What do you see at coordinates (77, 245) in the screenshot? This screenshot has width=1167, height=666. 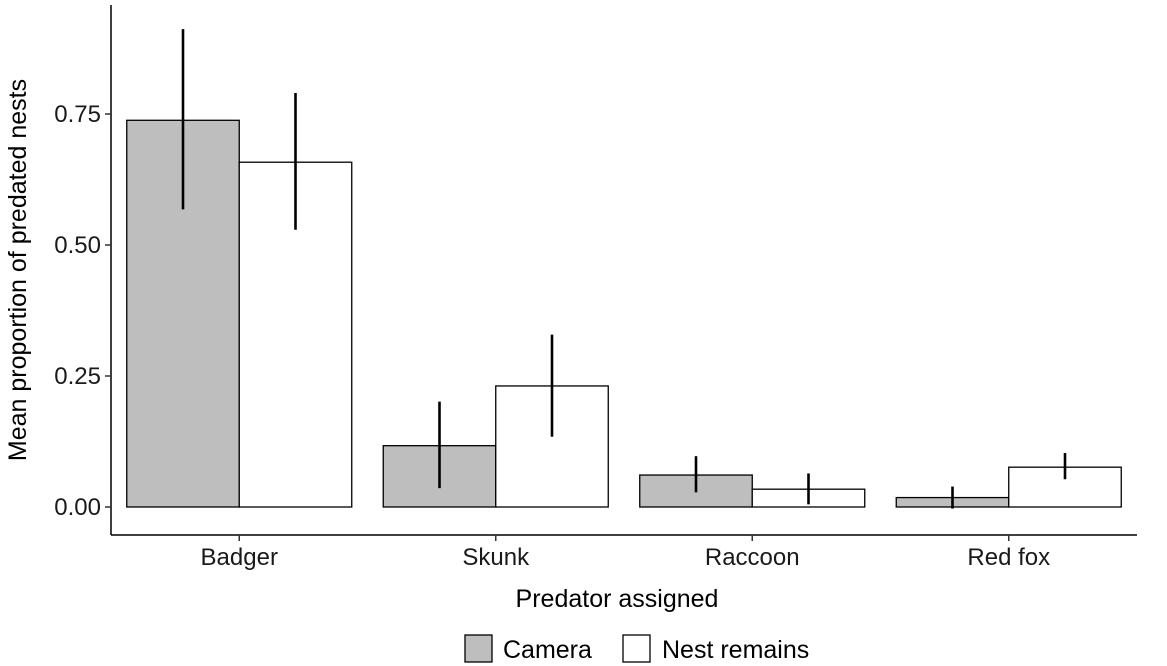 I see `y-tick-label: 0.50` at bounding box center [77, 245].